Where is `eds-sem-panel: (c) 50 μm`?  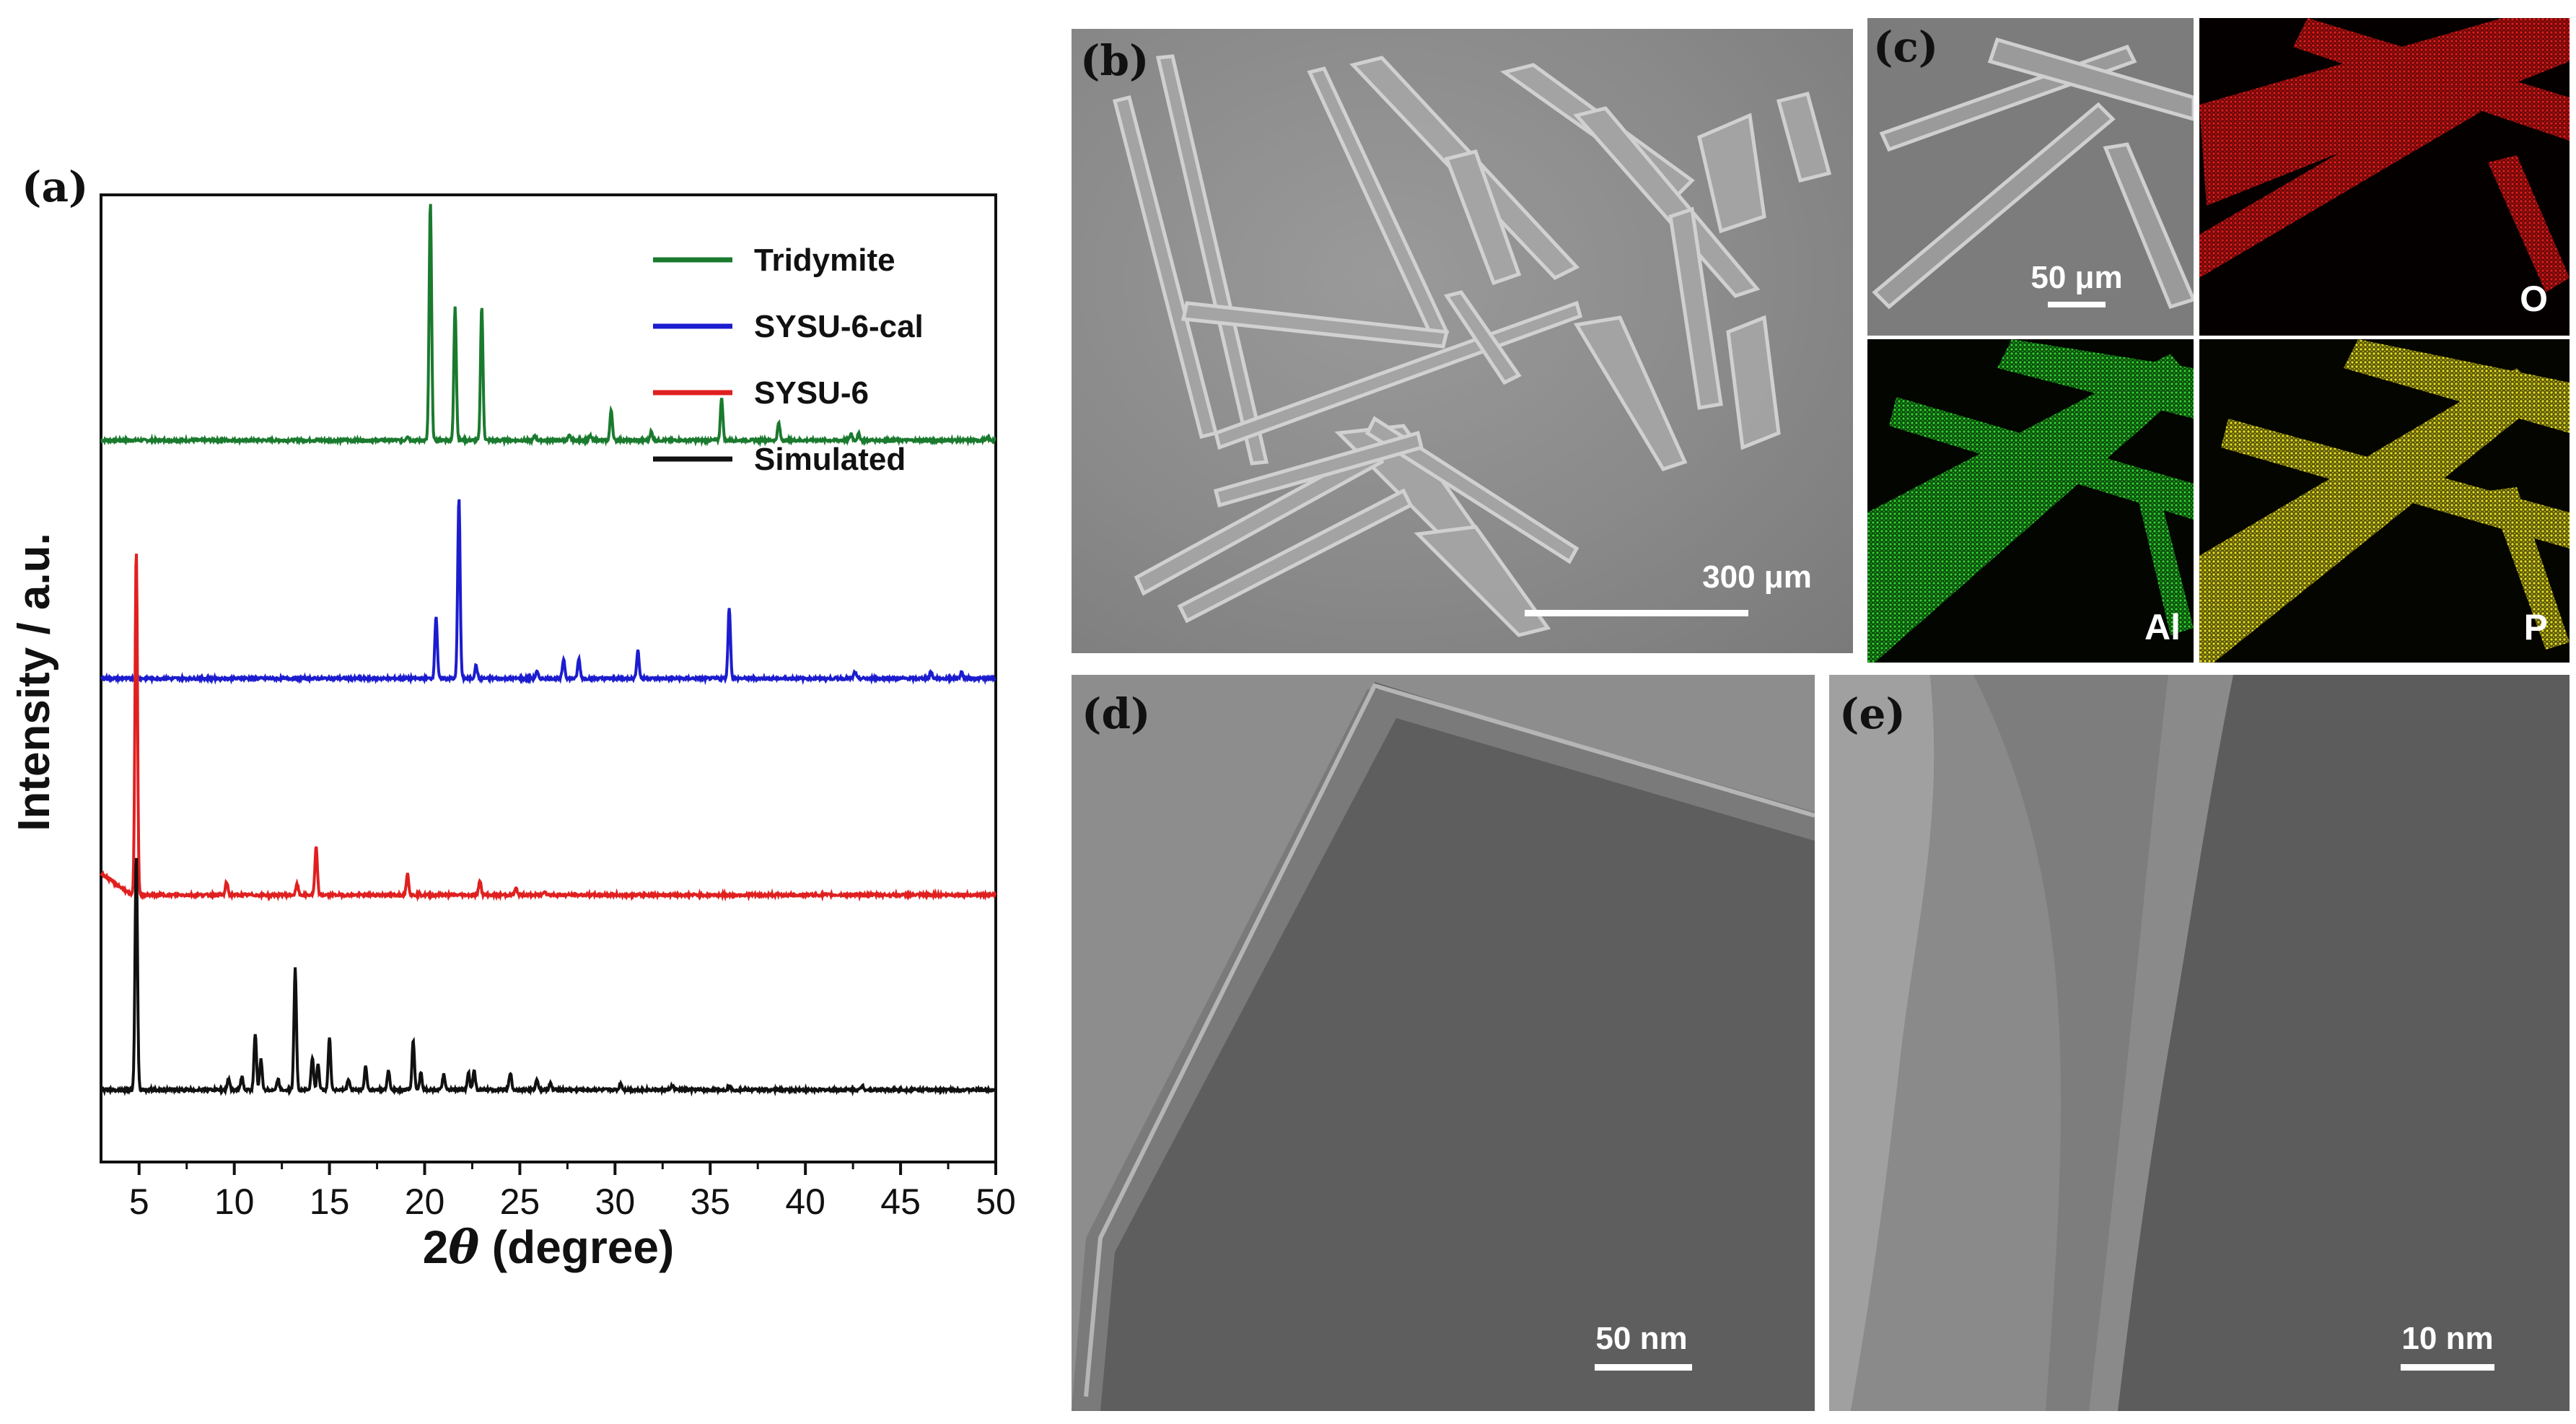
eds-sem-panel: (c) 50 μm is located at coordinates (2030, 177).